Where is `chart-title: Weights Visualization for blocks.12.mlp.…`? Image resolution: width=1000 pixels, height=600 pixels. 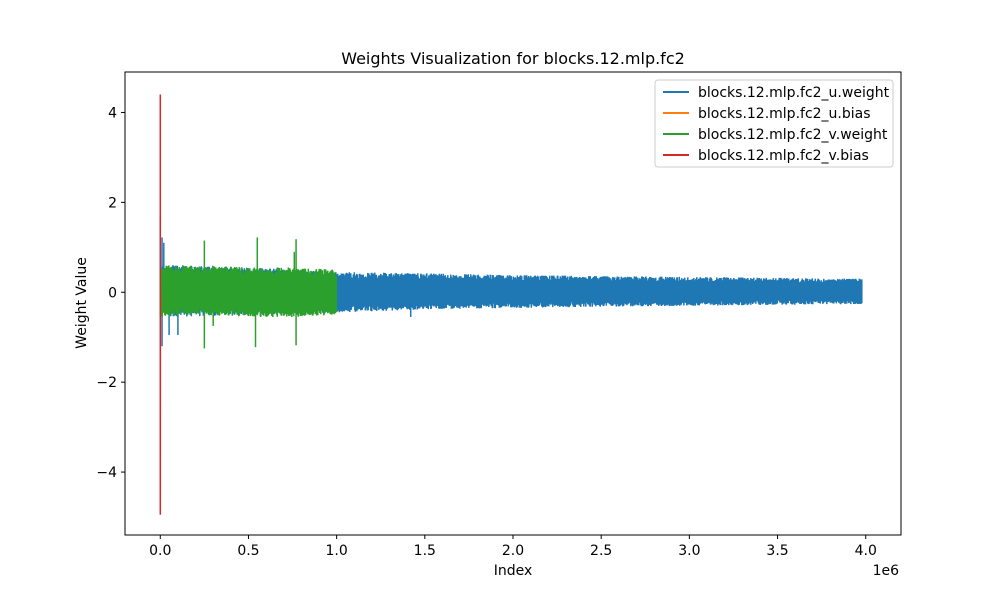 chart-title: Weights Visualization for blocks.12.mlp.… is located at coordinates (513, 58).